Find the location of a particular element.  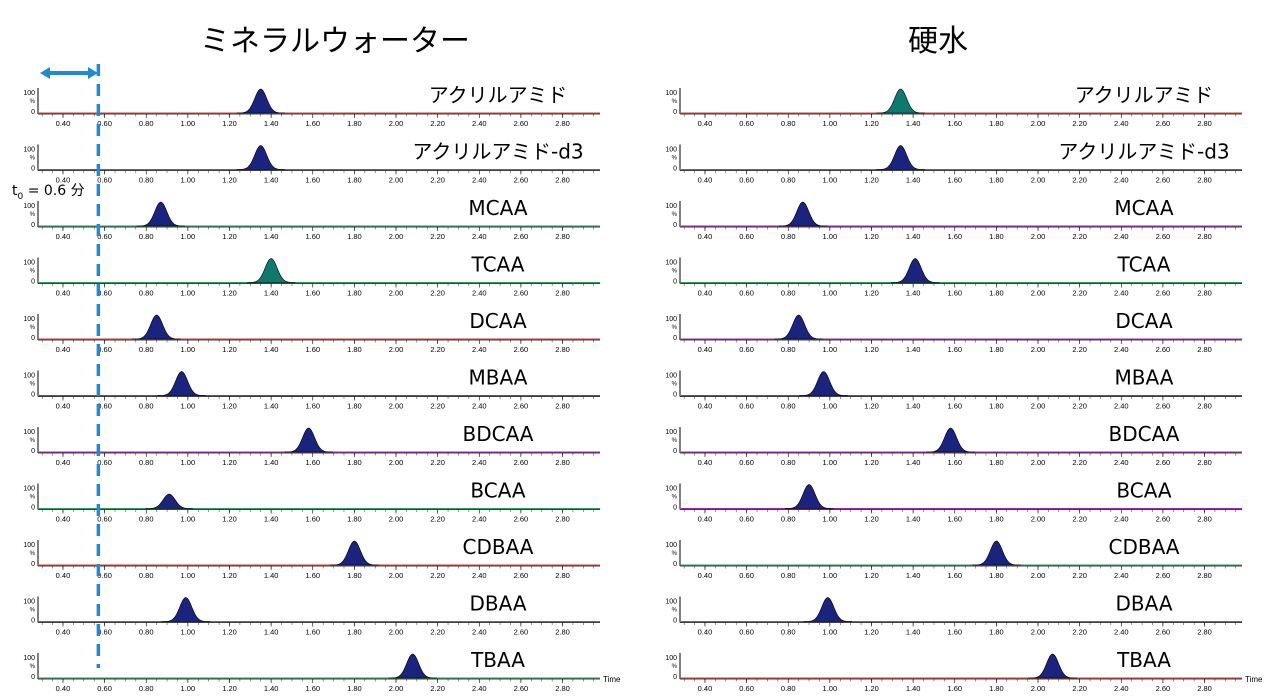

x-axis-label: Time is located at coordinates (1254, 679).